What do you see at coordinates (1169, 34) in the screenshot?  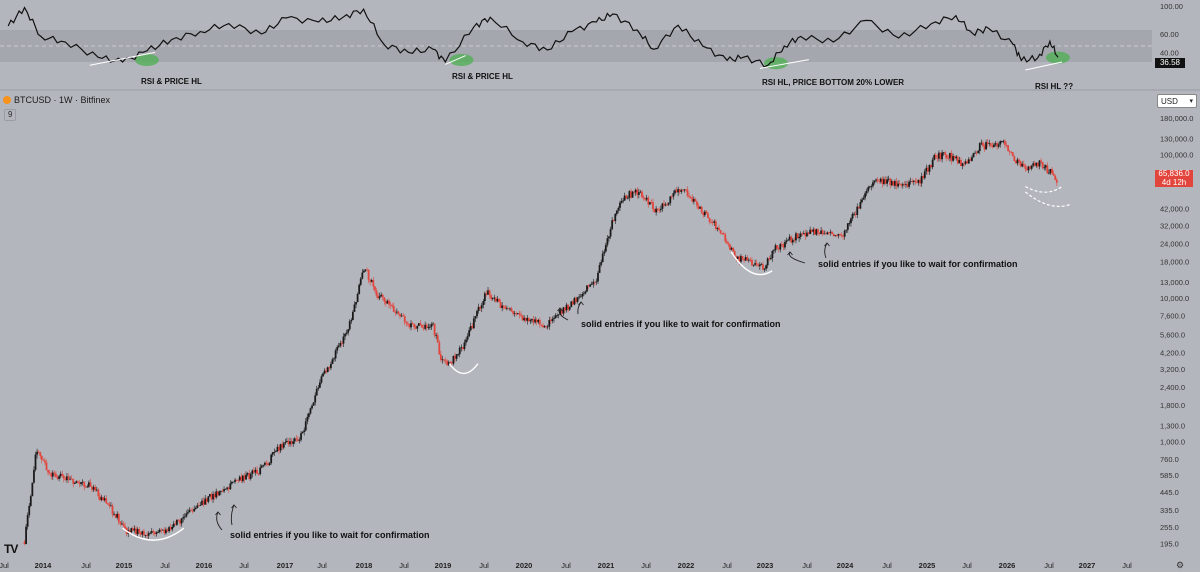 I see `rsi-tick-label: 60.00` at bounding box center [1169, 34].